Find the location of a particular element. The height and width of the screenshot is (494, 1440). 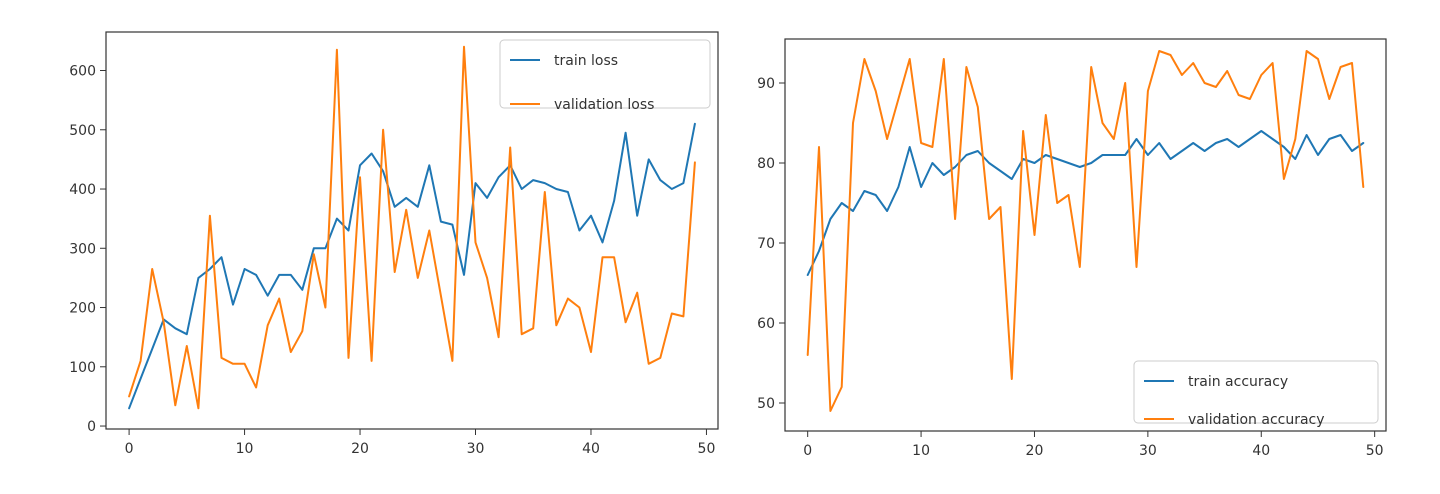

legend-label: validation loss is located at coordinates (604, 105).